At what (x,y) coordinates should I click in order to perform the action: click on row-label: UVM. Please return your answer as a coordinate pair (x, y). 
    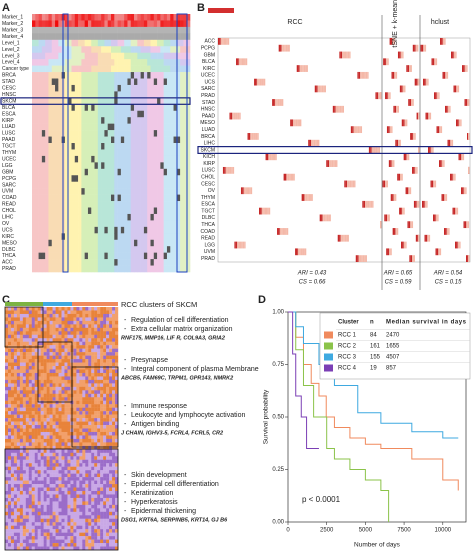
    Looking at the image, I should click on (209, 252).